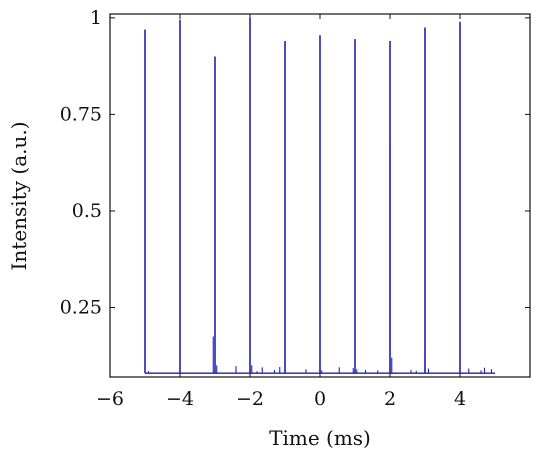 This screenshot has width=550, height=458. What do you see at coordinates (19, 195) in the screenshot?
I see `y-axis-label: Intensity (a.u.)` at bounding box center [19, 195].